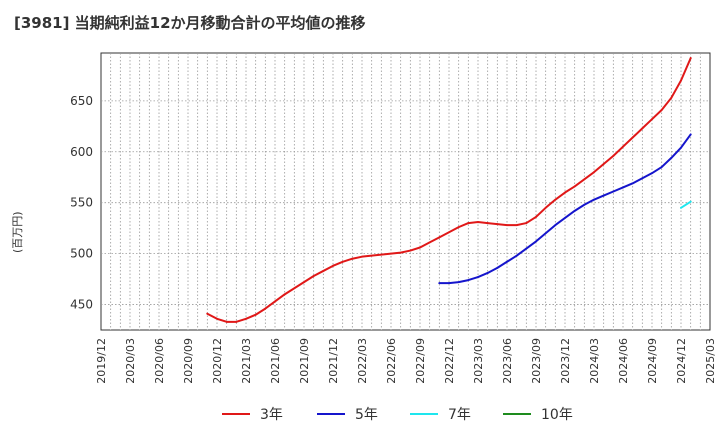  Describe the element at coordinates (517, 414) in the screenshot. I see `legend-swatch-10yr` at that location.